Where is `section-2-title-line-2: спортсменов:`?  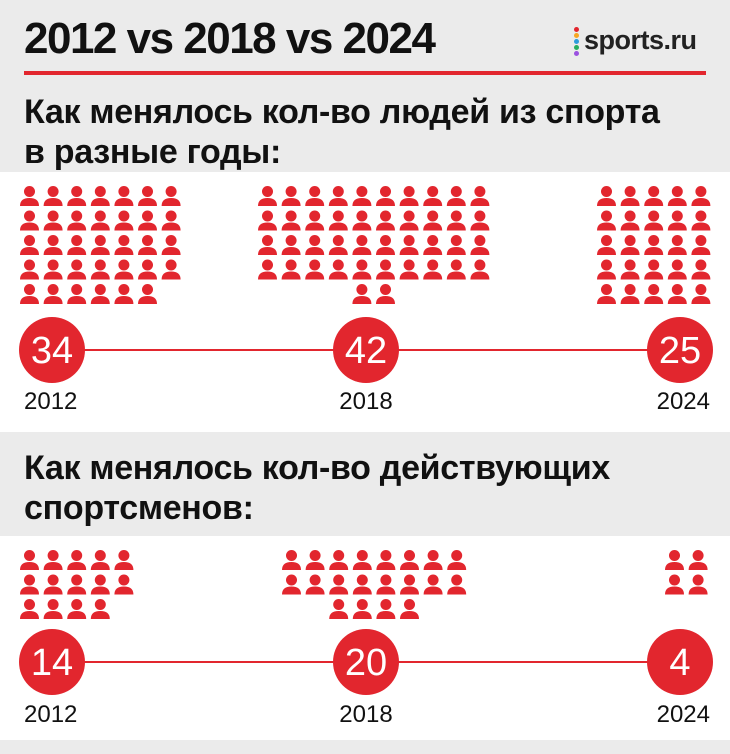
section-2-title-line-2: спортсменов: is located at coordinates (139, 508).